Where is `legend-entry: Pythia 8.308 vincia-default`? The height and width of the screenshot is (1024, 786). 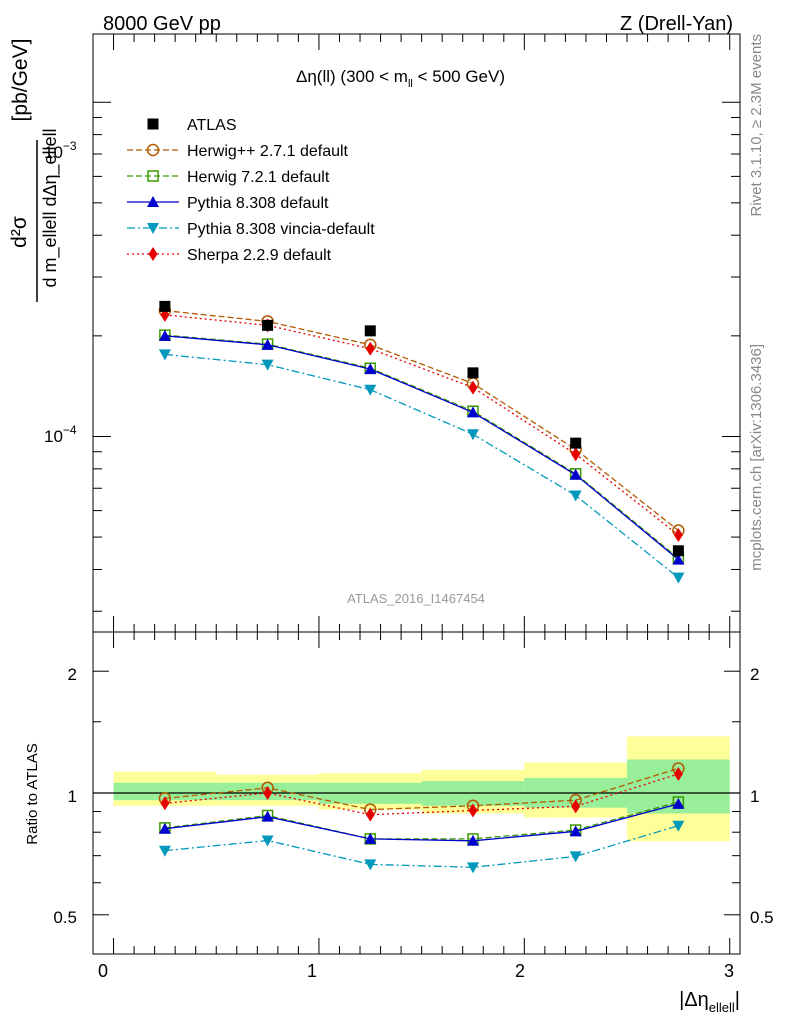
legend-entry: Pythia 8.308 vincia-default is located at coordinates (251, 229).